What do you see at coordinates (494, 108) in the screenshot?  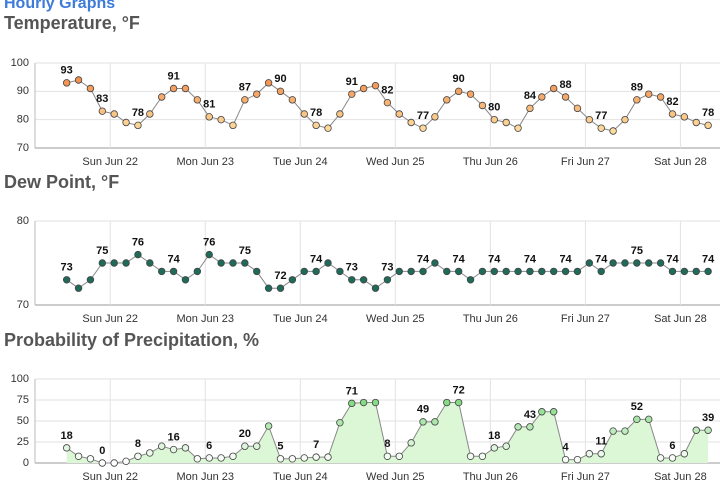 I see `value-label: 80` at bounding box center [494, 108].